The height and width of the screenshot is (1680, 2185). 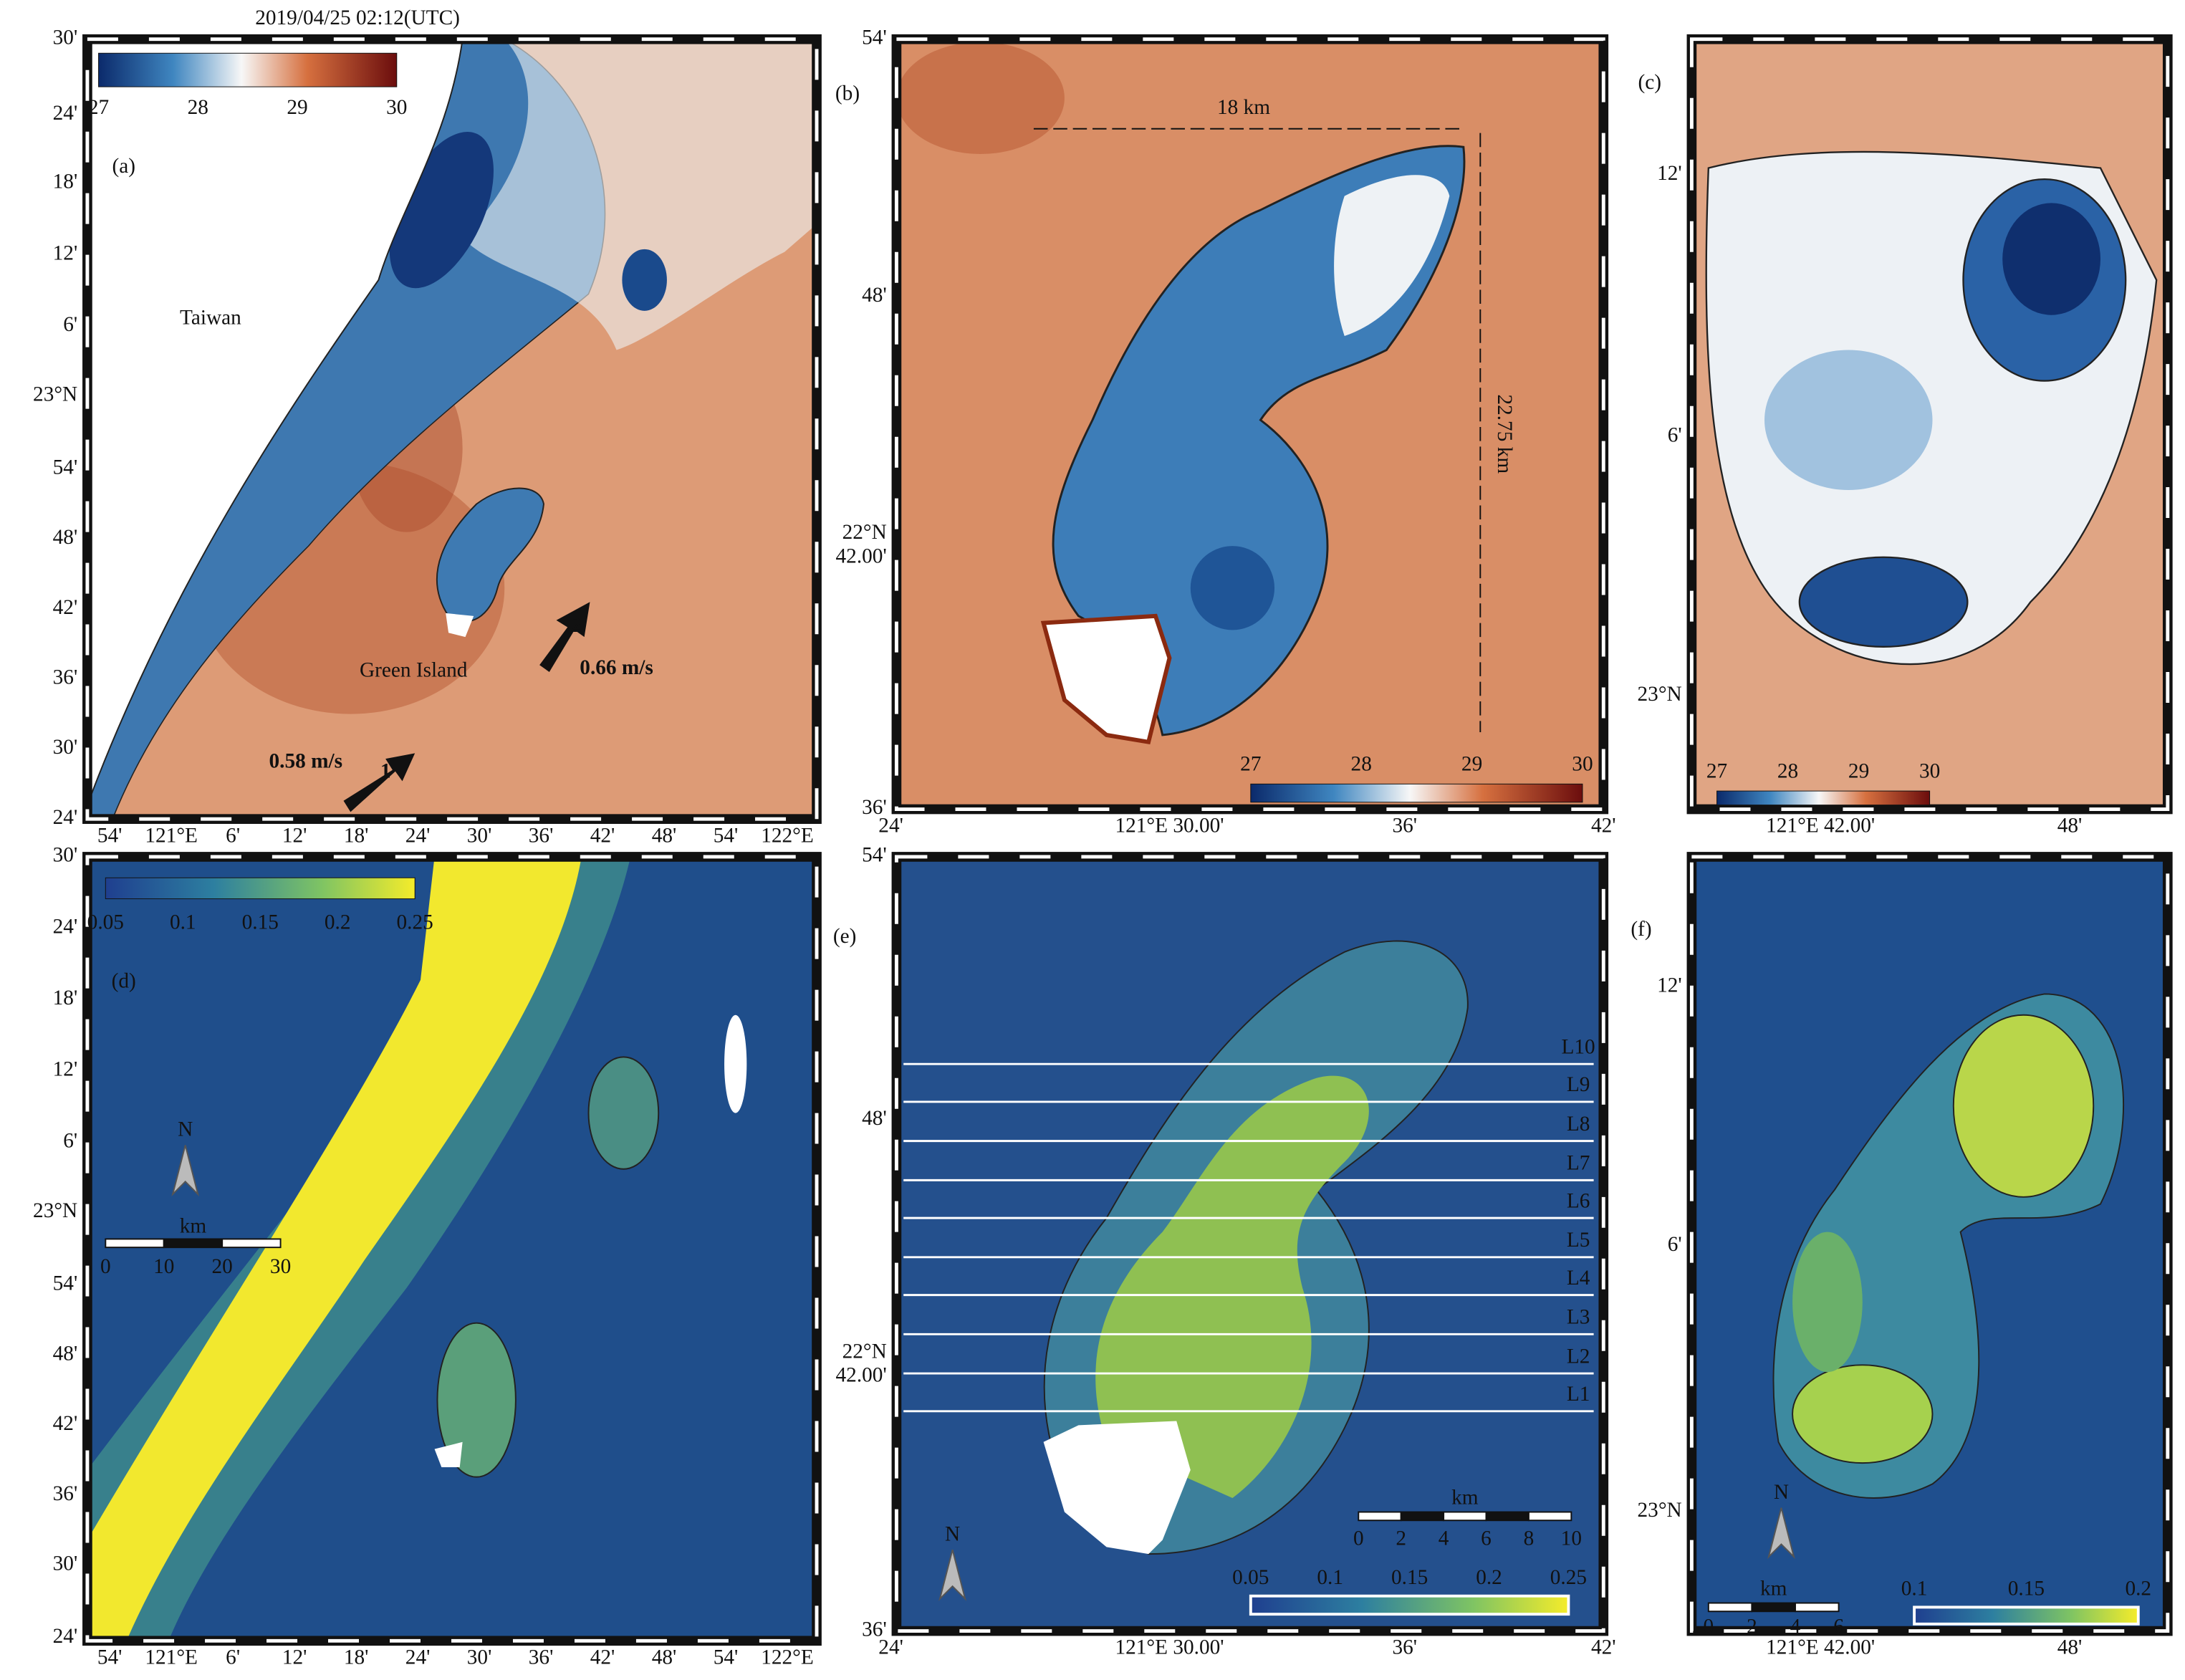 What do you see at coordinates (726, 1657) in the screenshot?
I see `x-tick-label: 54'` at bounding box center [726, 1657].